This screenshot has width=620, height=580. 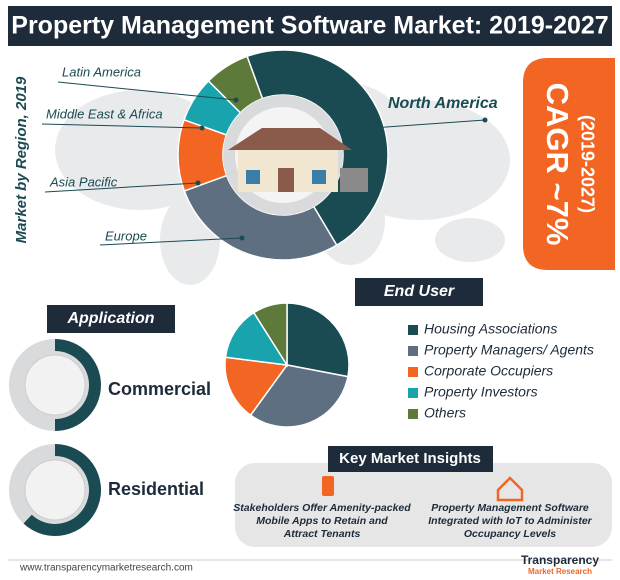 I want to click on region-label: Asia Pacific, so click(x=83, y=181).